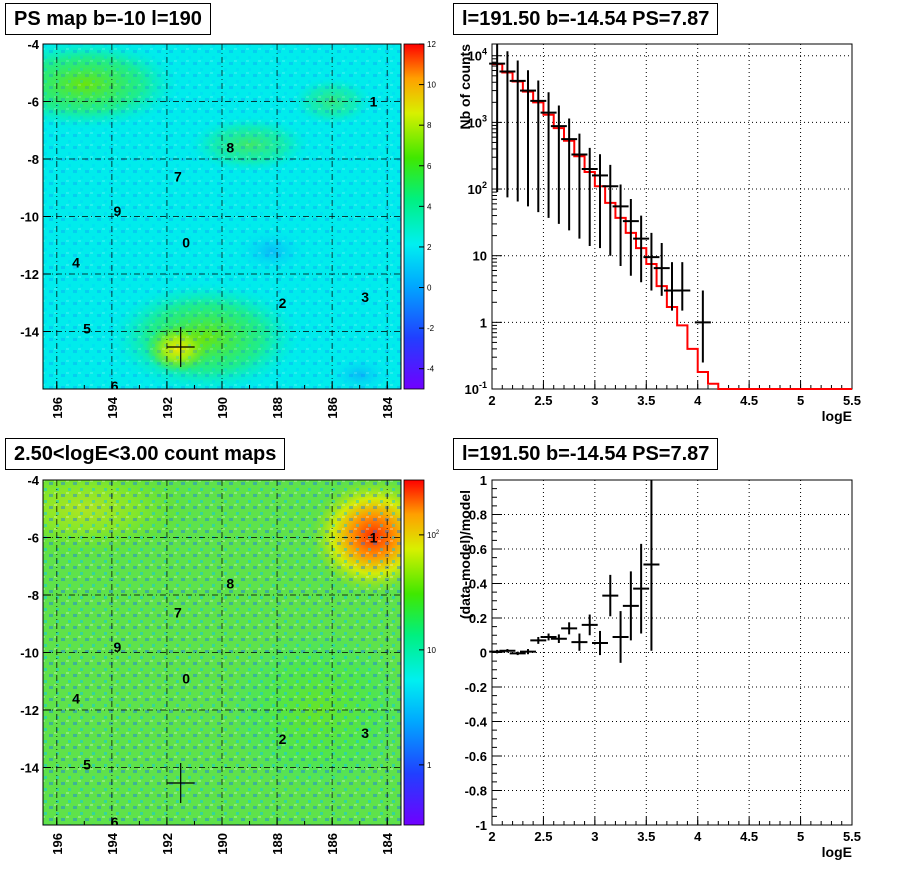 This screenshot has width=898, height=871. Describe the element at coordinates (429, 247) in the screenshot. I see `colorbar-tick-label: 2` at that location.